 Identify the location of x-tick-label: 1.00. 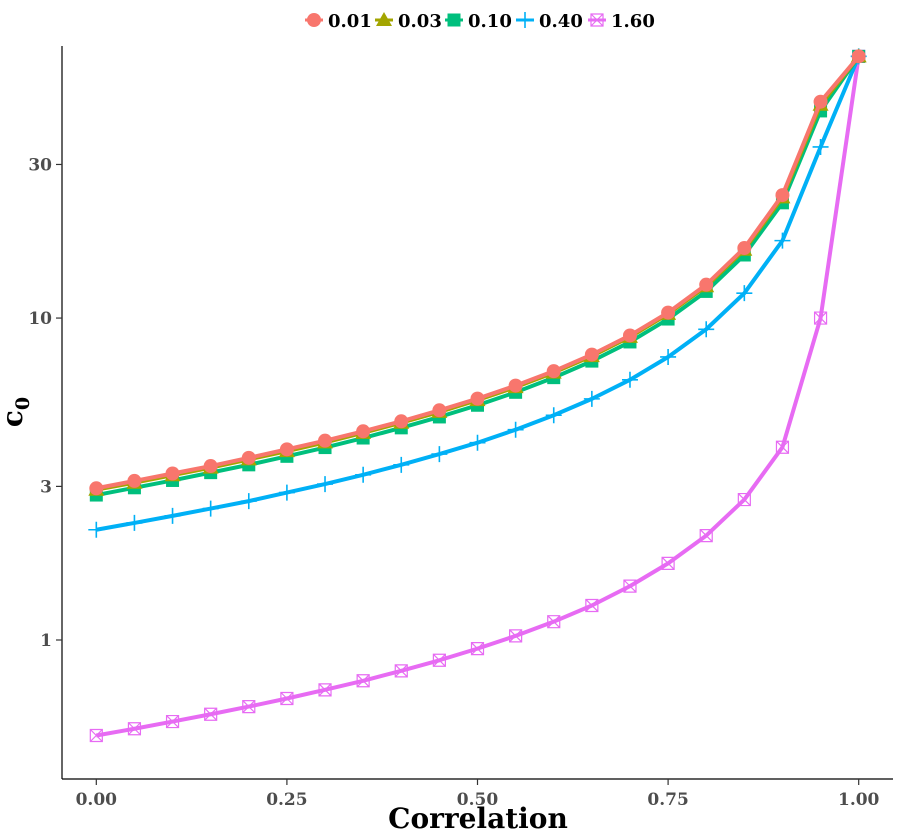
(859, 800).